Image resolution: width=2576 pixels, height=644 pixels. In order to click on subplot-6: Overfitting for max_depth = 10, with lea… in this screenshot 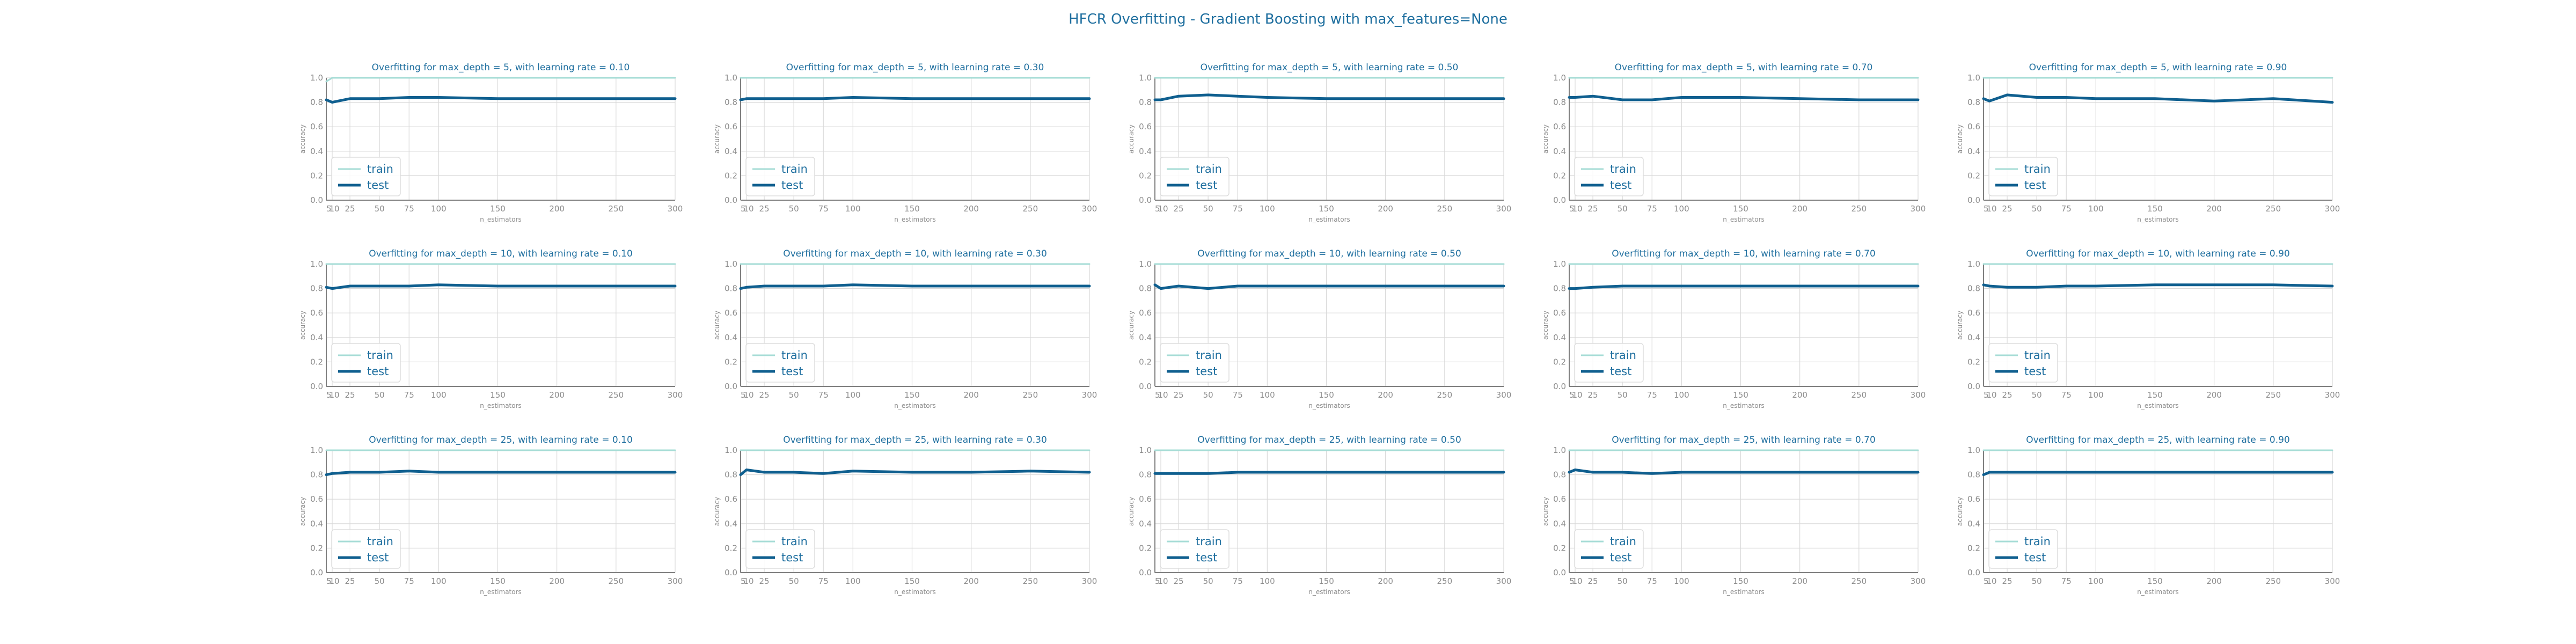, I will do `click(491, 328)`.